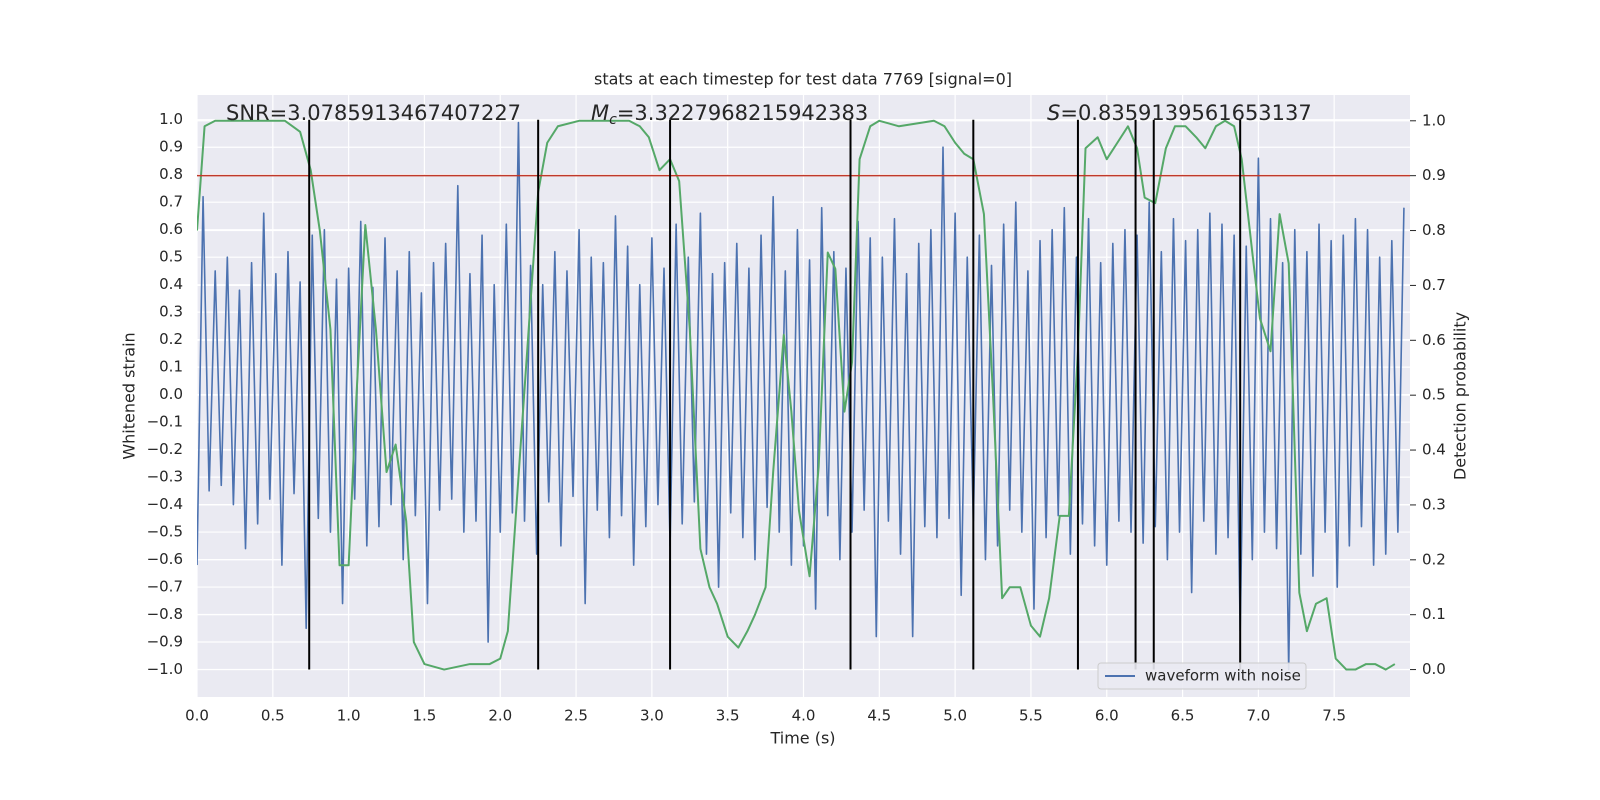 The image size is (1600, 800). What do you see at coordinates (171, 312) in the screenshot?
I see `y-tick-label: 0.3` at bounding box center [171, 312].